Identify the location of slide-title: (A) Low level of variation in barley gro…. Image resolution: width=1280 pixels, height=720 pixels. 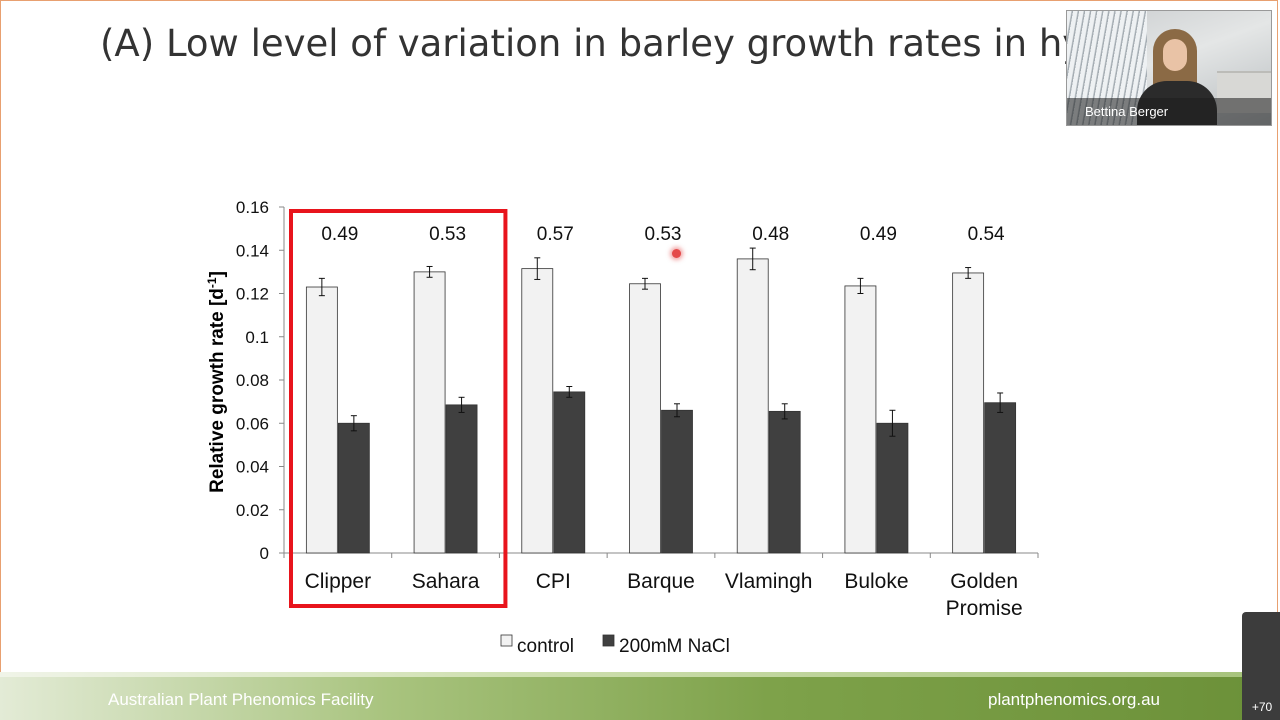
(622, 43).